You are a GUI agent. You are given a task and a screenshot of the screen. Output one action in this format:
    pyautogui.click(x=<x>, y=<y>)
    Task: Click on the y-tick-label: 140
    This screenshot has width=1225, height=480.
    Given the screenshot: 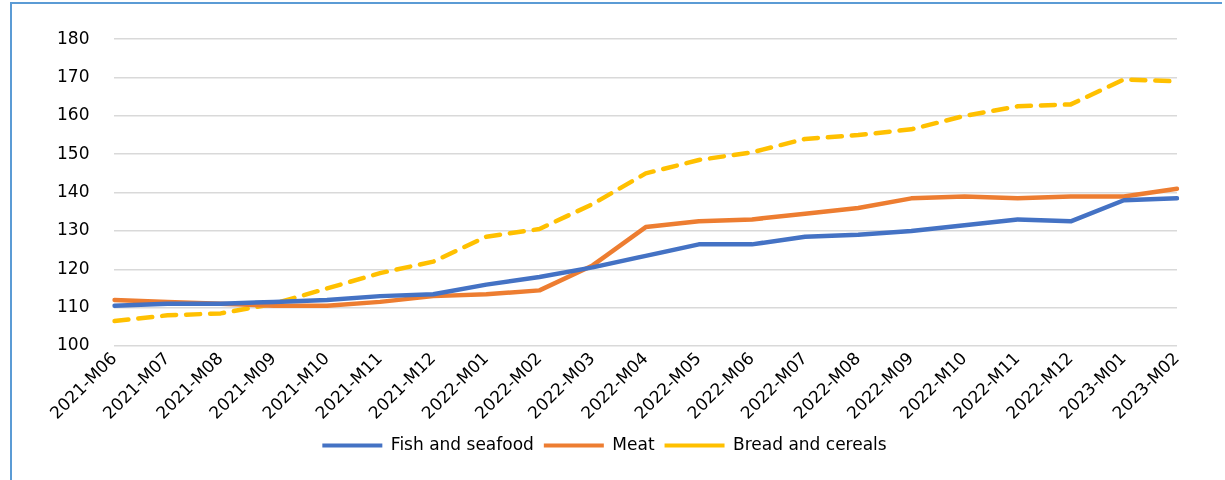 What is the action you would take?
    pyautogui.click(x=73, y=191)
    